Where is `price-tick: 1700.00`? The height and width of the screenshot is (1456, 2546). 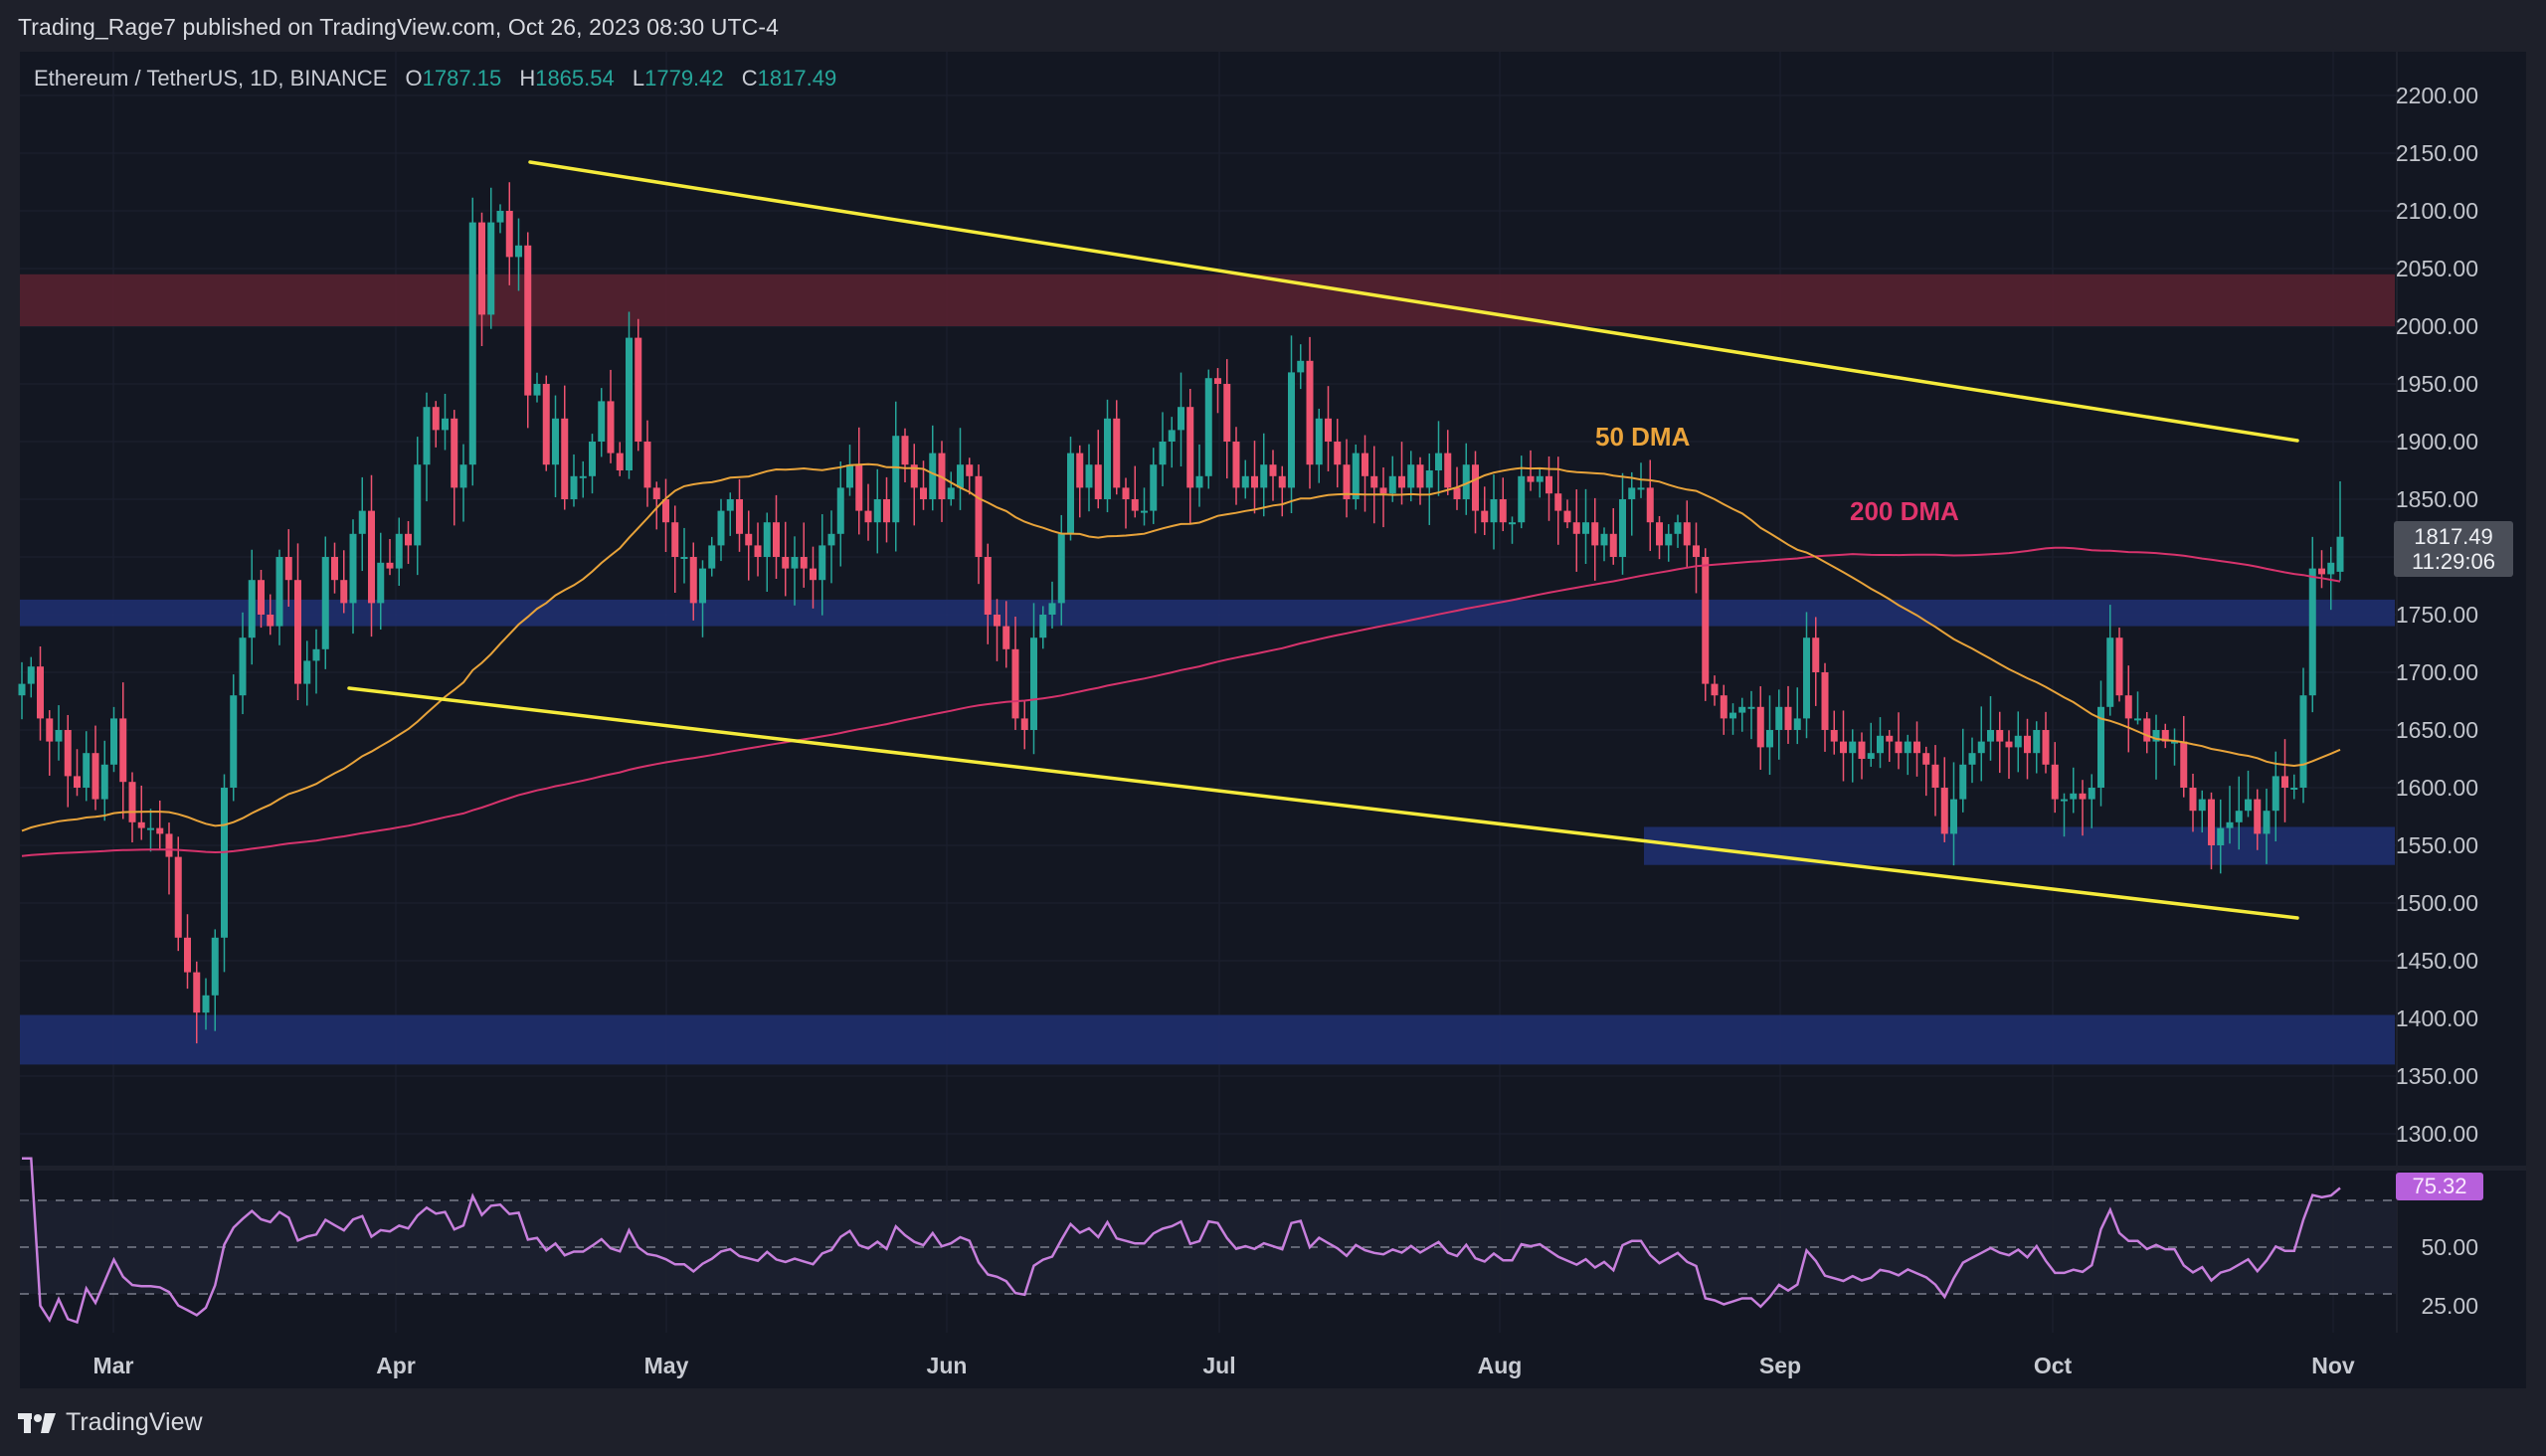
price-tick: 1700.00 is located at coordinates (2436, 672).